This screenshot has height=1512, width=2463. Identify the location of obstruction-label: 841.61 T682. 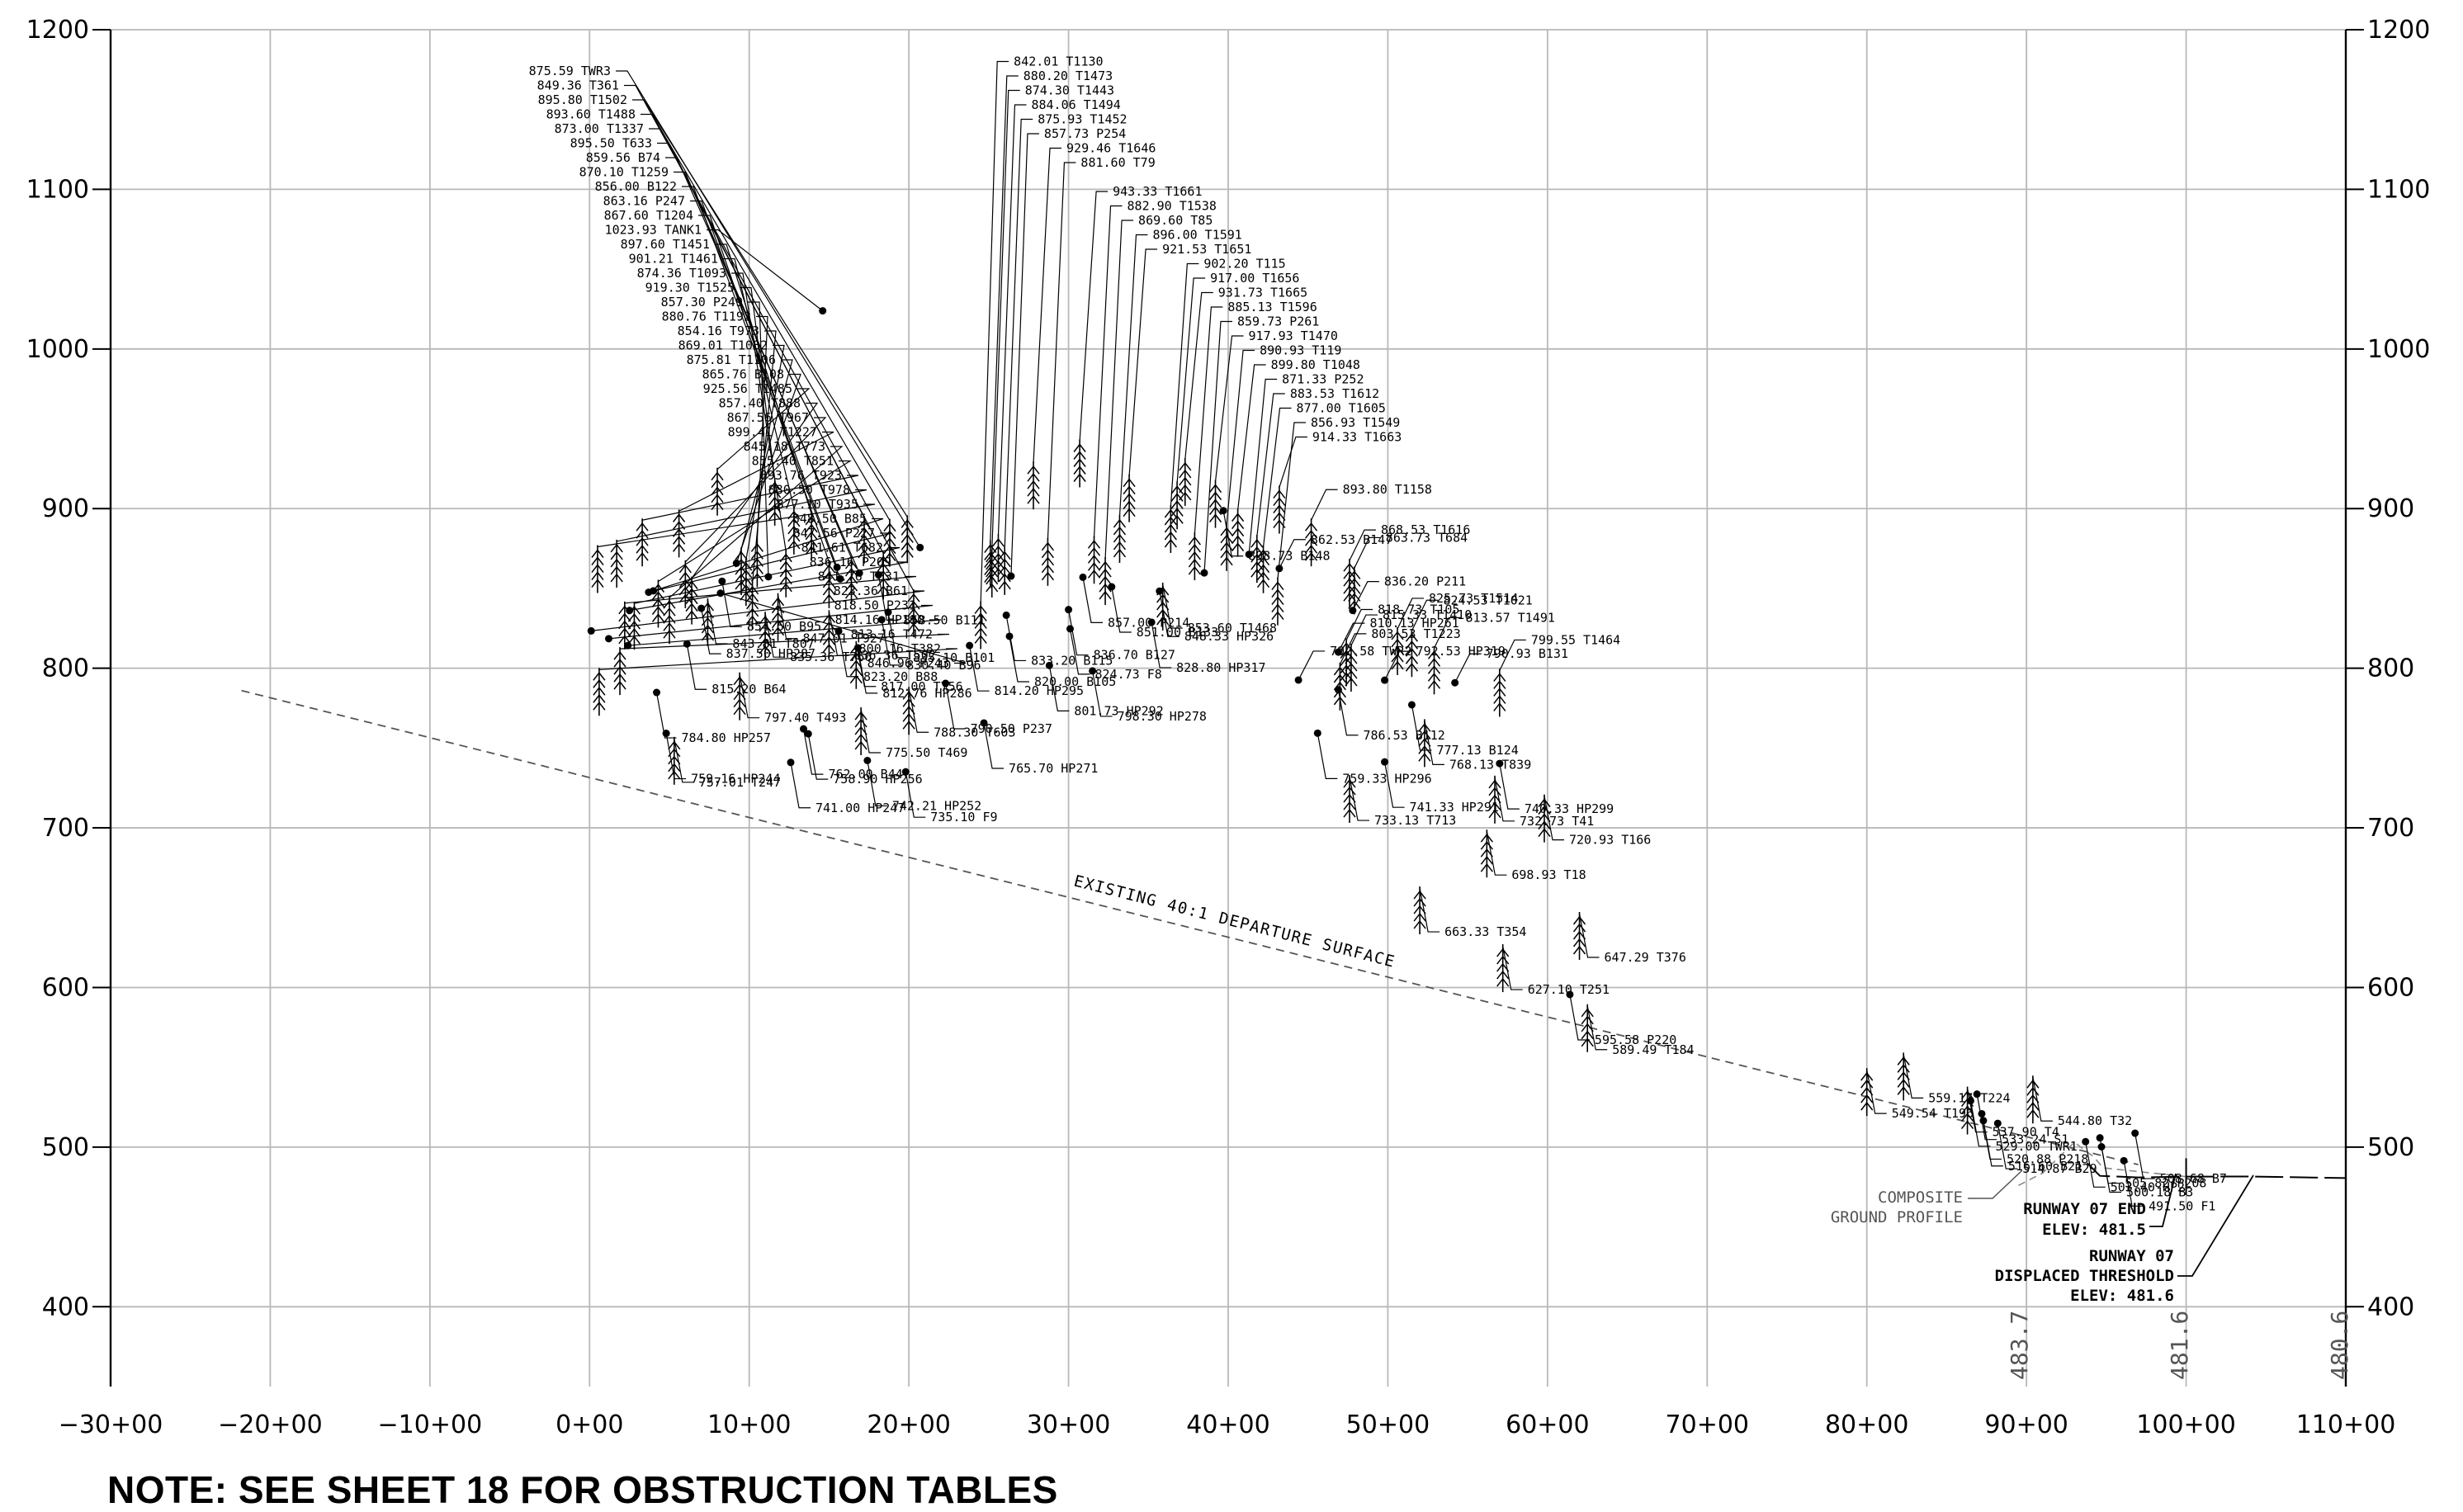
(842, 548).